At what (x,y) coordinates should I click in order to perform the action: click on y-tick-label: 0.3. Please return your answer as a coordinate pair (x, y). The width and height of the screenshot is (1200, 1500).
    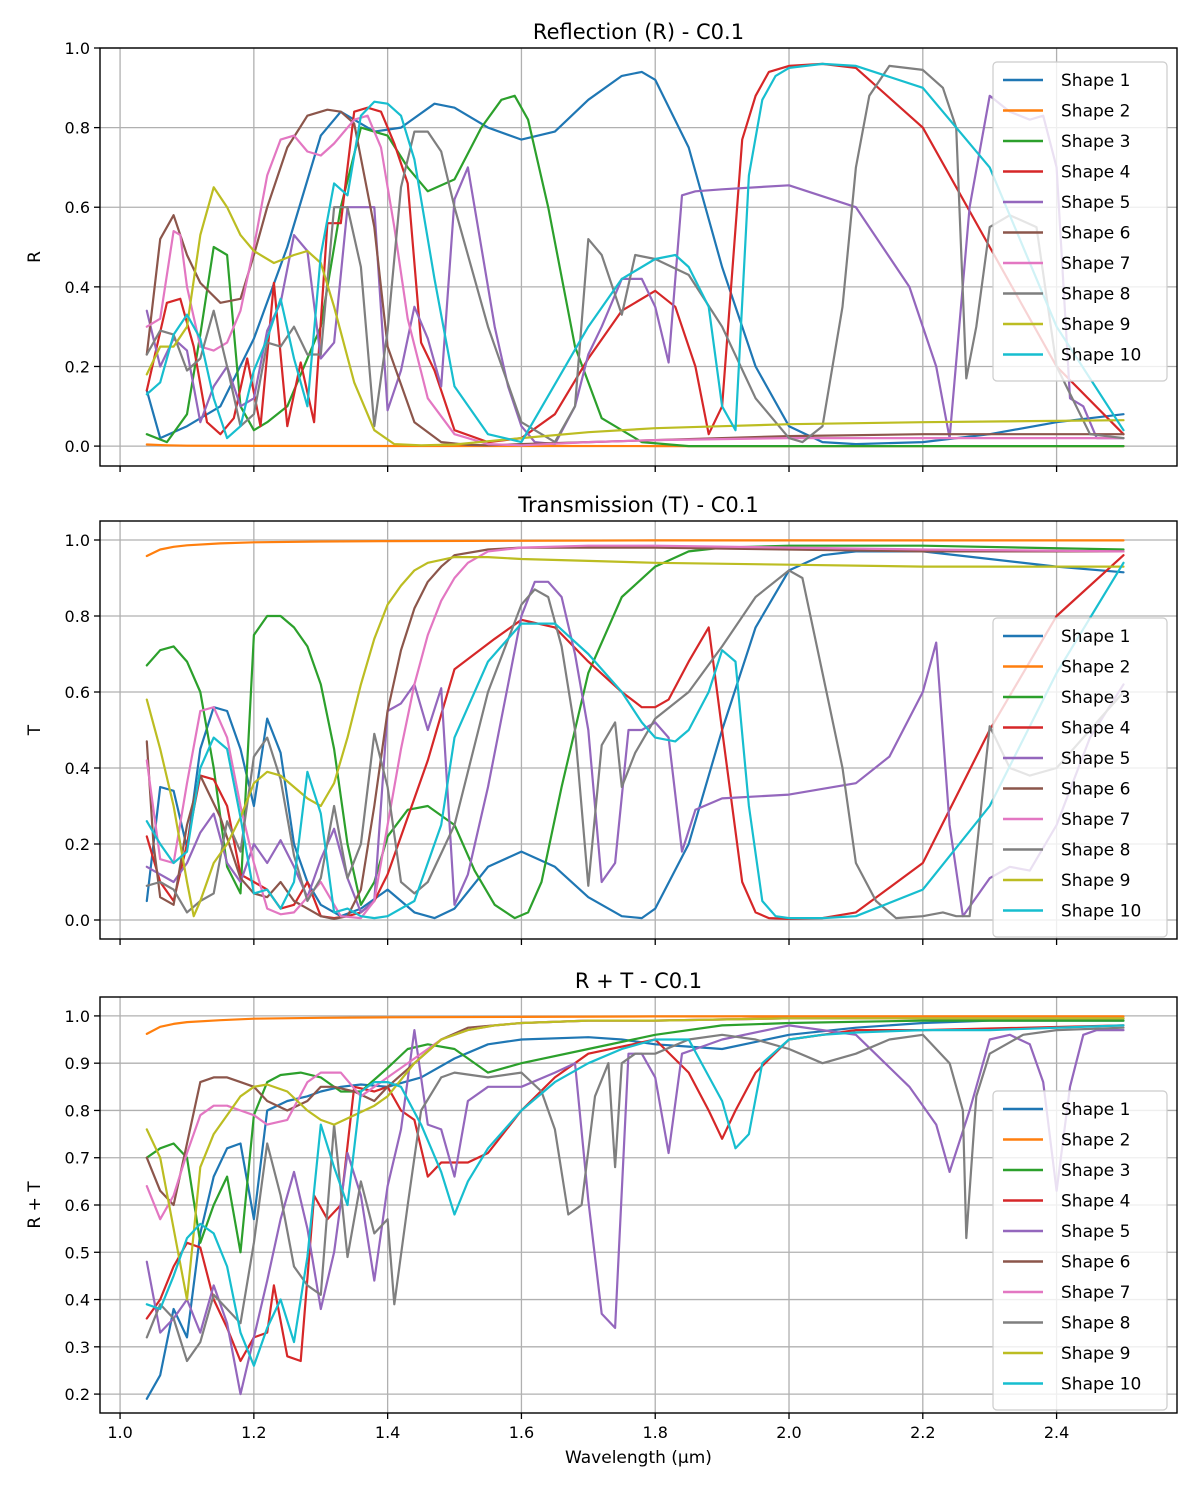
    Looking at the image, I should click on (77, 1347).